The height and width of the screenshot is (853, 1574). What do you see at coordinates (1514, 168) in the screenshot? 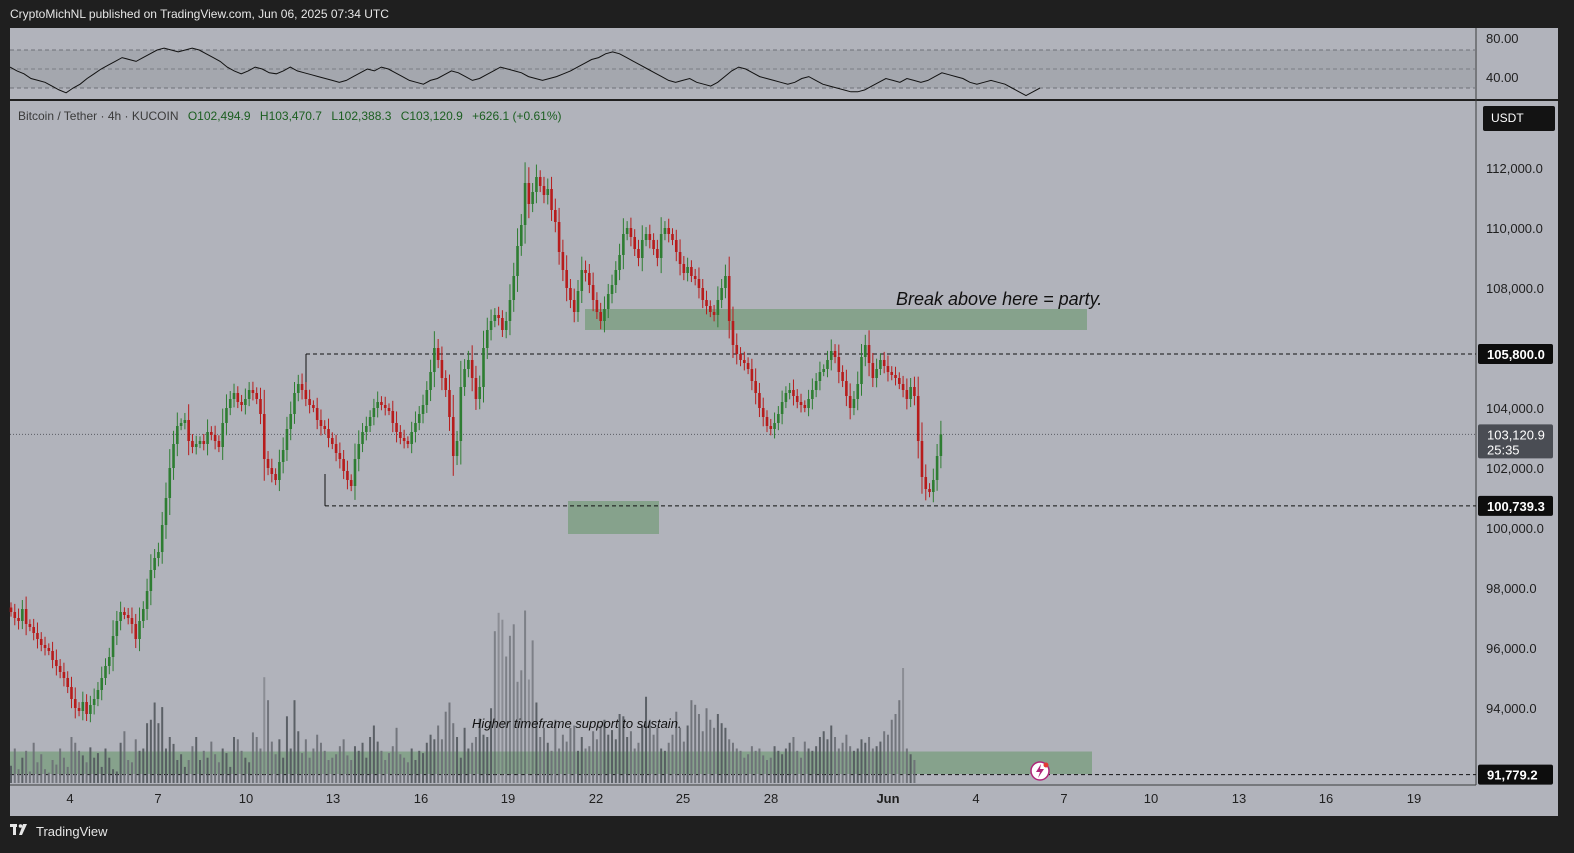
I see `price-tick-label: 112,000.0` at bounding box center [1514, 168].